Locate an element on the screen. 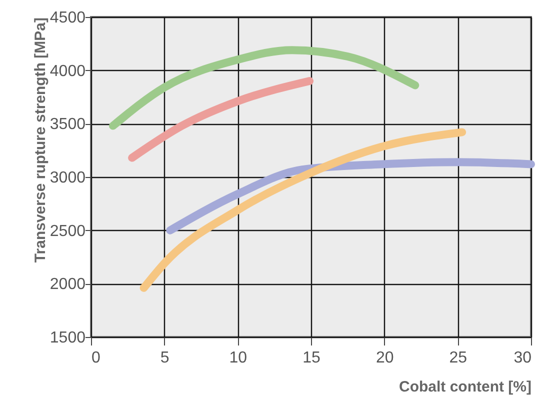  x-tick-label: 20 is located at coordinates (385, 358).